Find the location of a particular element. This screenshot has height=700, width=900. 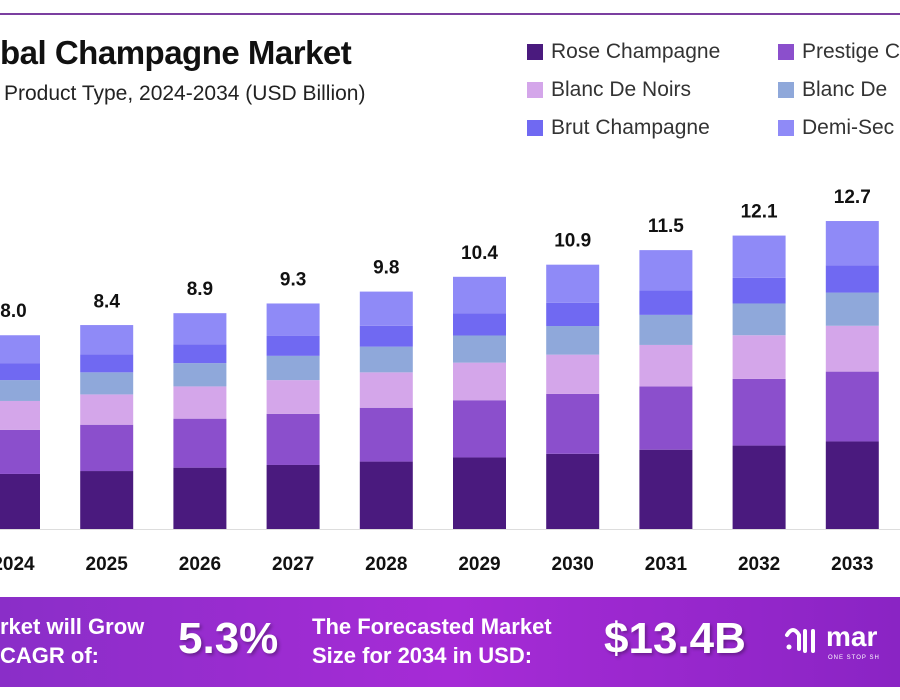

legend-item: Demi-Sec is located at coordinates (836, 128).